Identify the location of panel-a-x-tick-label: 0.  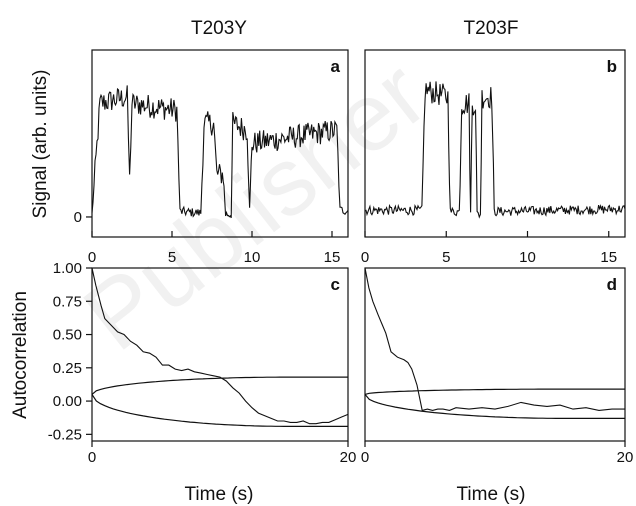
(92, 257).